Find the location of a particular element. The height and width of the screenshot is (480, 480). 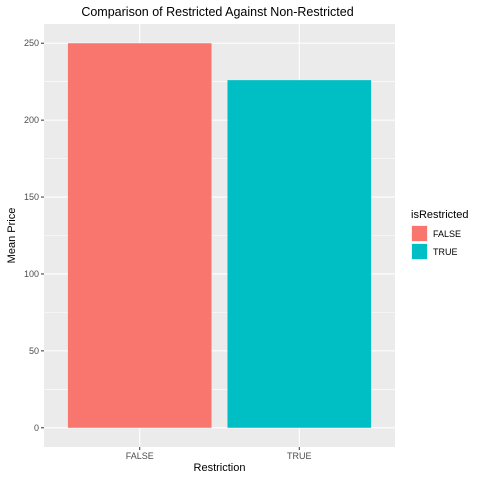

x-axis-ticks: FALSE TRUE is located at coordinates (219, 454).